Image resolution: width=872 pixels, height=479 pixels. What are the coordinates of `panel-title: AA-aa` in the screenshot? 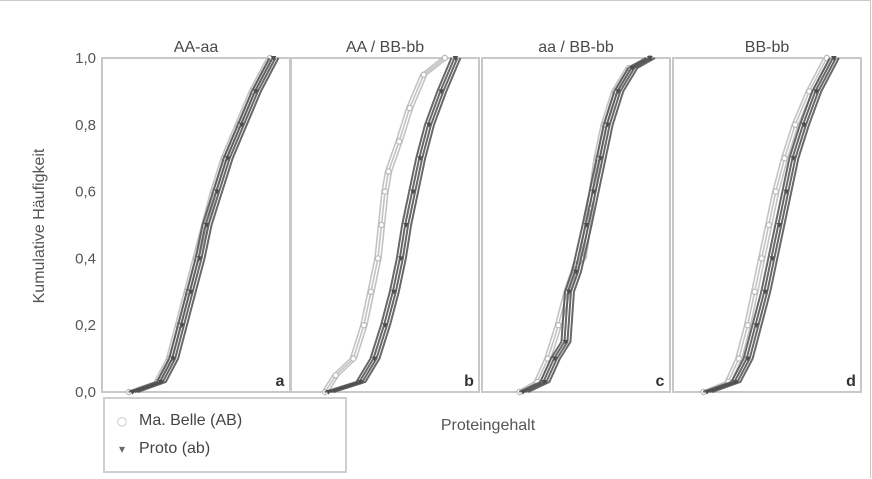 It's located at (196, 47).